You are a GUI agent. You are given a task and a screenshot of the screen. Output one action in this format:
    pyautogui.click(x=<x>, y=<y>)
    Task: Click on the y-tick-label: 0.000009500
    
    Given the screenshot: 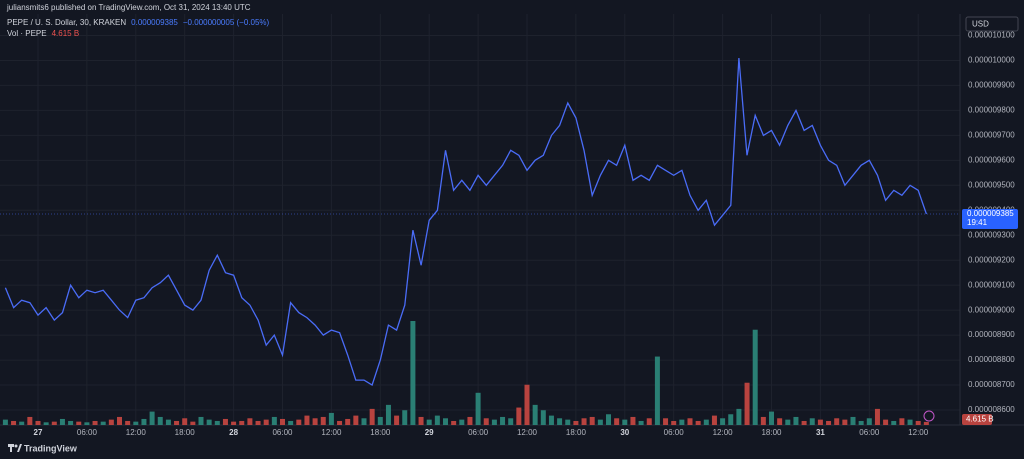 What is the action you would take?
    pyautogui.click(x=991, y=184)
    